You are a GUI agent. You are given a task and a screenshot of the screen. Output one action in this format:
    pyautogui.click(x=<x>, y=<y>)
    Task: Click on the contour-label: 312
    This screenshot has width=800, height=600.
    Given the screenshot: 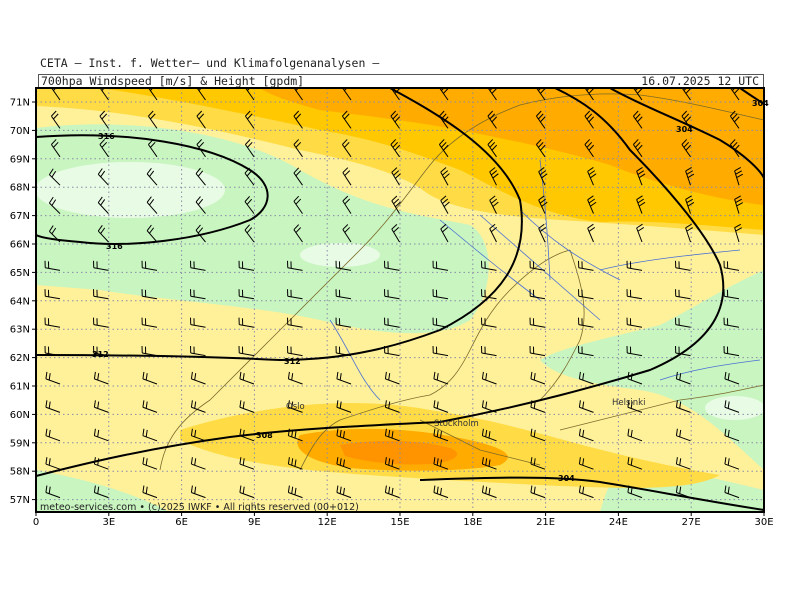 What is the action you would take?
    pyautogui.click(x=292, y=361)
    